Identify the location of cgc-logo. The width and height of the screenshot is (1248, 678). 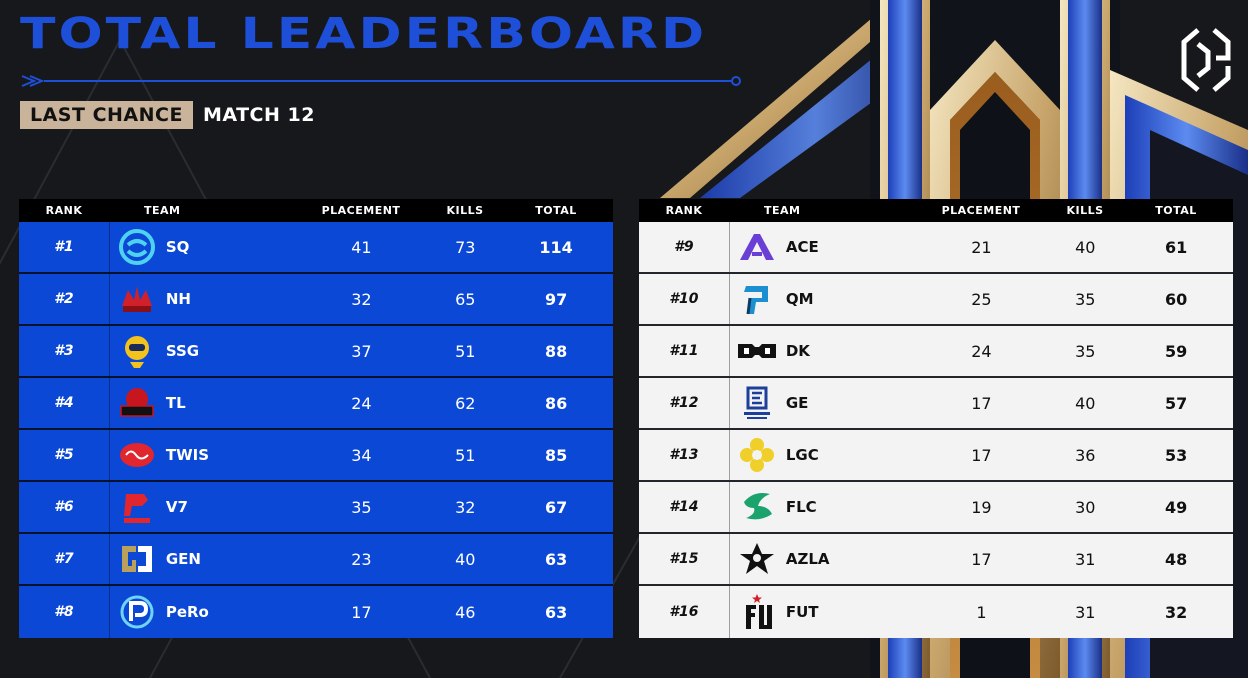
(1206, 60).